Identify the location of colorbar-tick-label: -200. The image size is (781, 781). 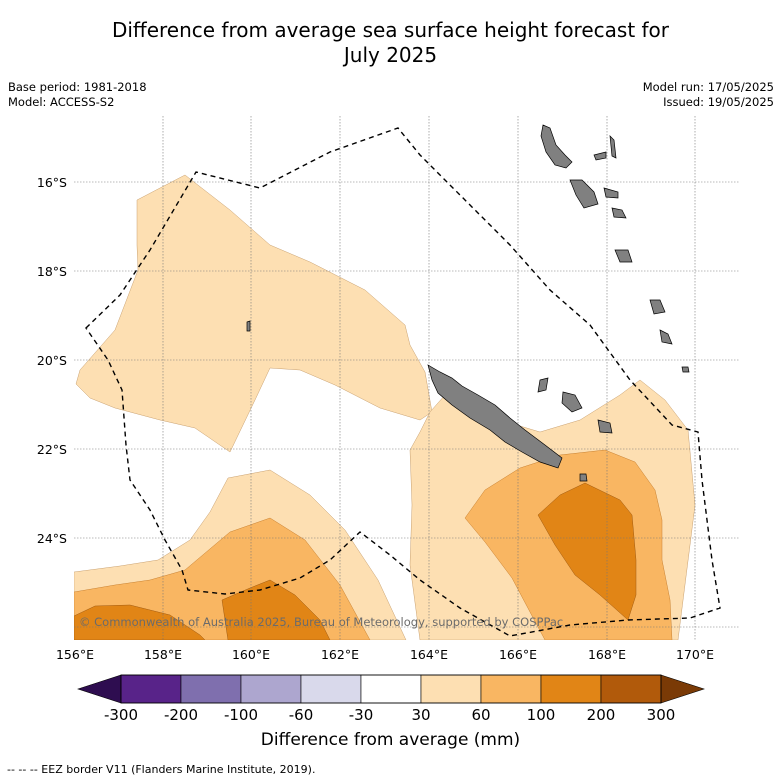
(181, 715).